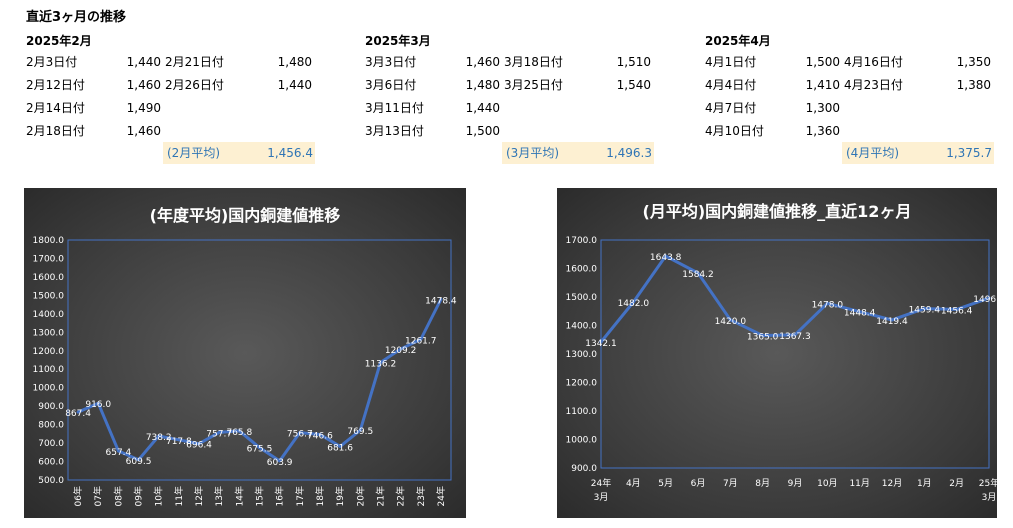  What do you see at coordinates (59, 41) in the screenshot?
I see `month-header: 2025年2月` at bounding box center [59, 41].